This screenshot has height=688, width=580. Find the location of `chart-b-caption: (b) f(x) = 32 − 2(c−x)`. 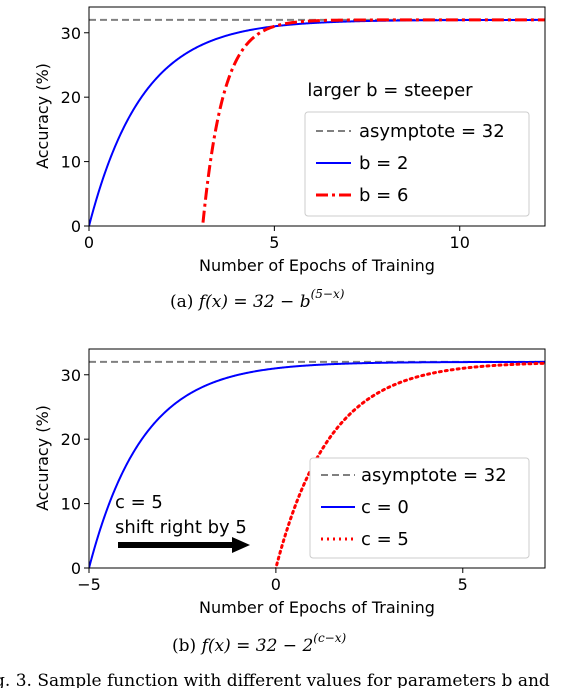

chart-b-caption: (b) f(x) = 32 − 2(c−x) is located at coordinates (259, 643).